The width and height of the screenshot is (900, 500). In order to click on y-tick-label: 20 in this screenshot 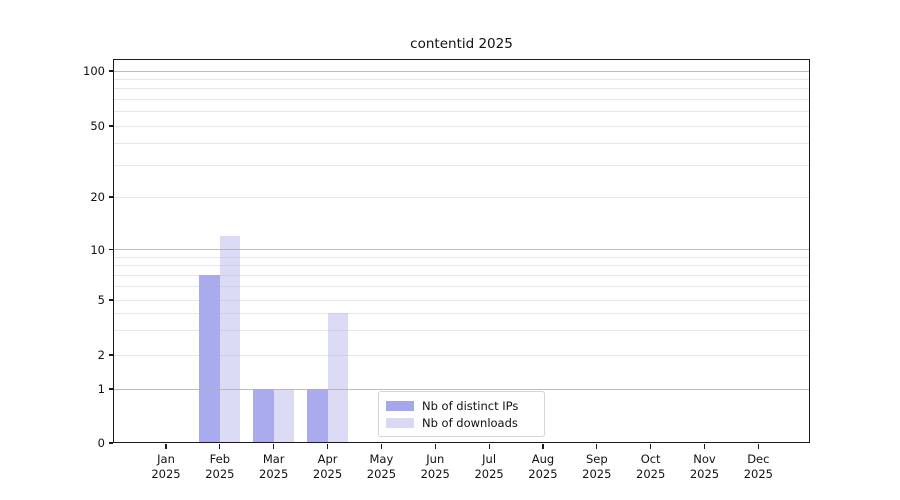, I will do `click(97, 197)`.